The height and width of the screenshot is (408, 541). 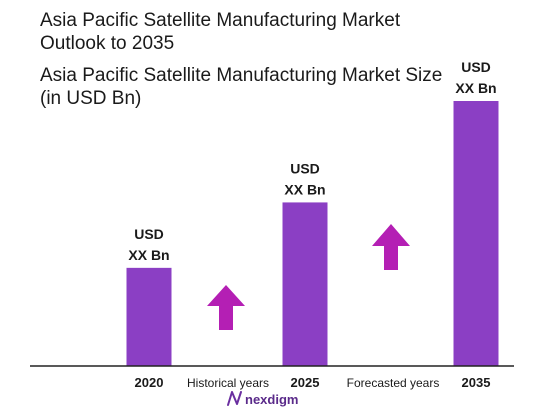 What do you see at coordinates (476, 67) in the screenshot?
I see `data-label-2035-currency: USD` at bounding box center [476, 67].